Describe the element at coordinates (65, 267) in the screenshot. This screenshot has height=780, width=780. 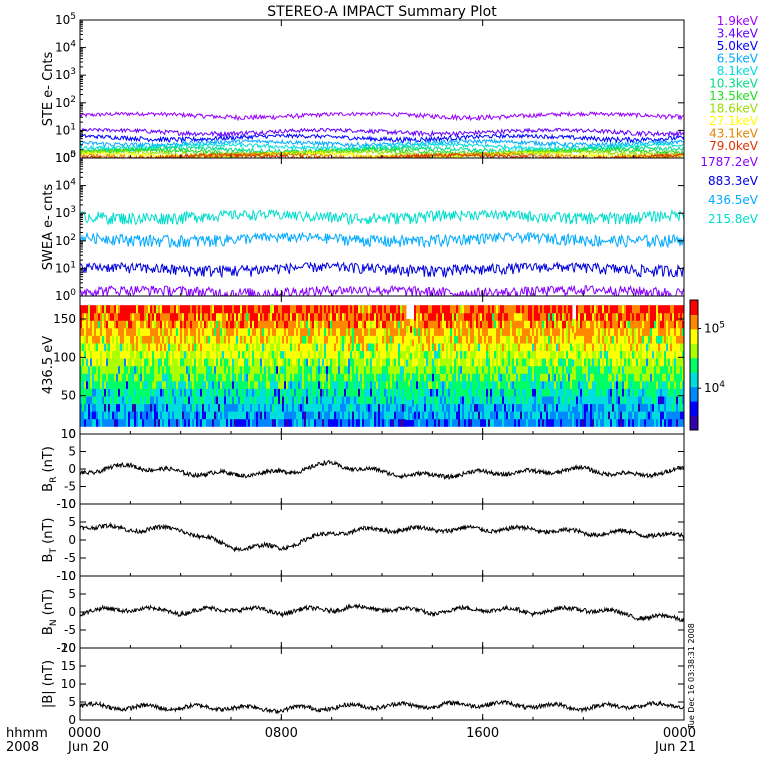
I see `panel-1-ytick-label-1: 101` at that location.